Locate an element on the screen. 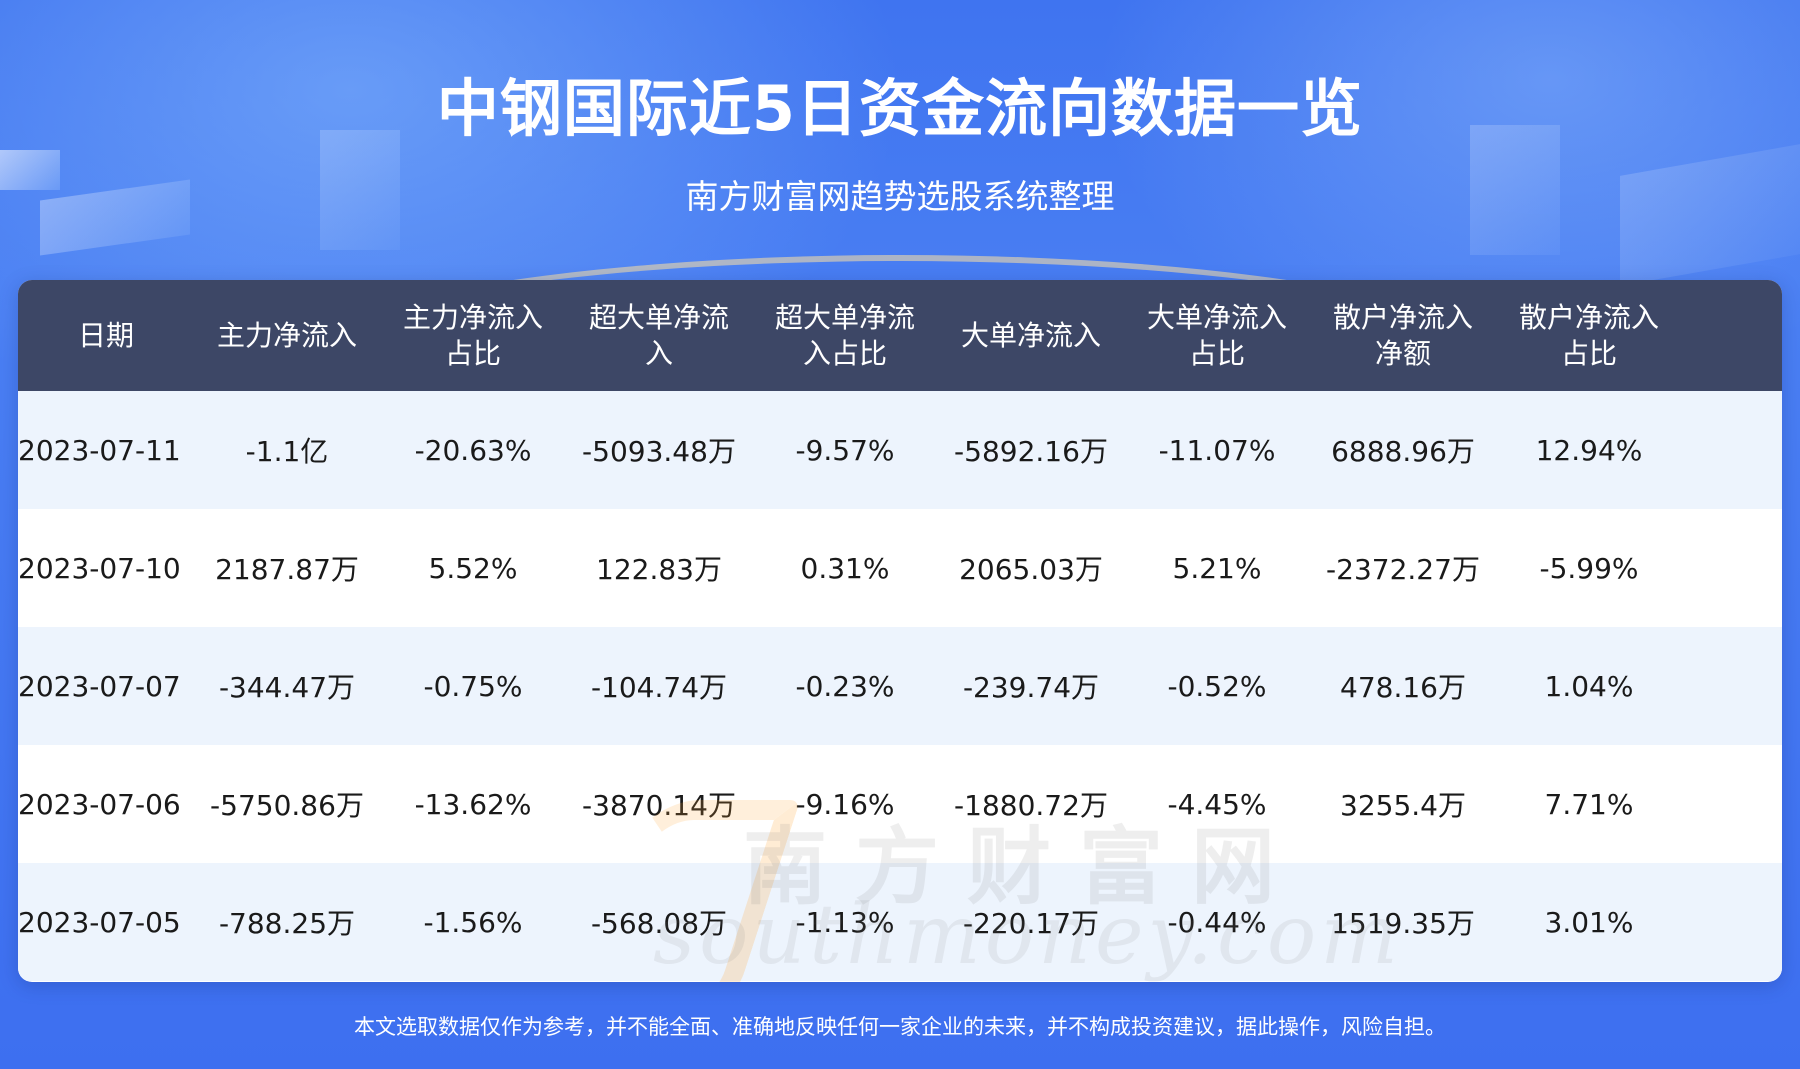  cell-retail-net-inflow-amount: 478.16万 is located at coordinates (1403, 687).